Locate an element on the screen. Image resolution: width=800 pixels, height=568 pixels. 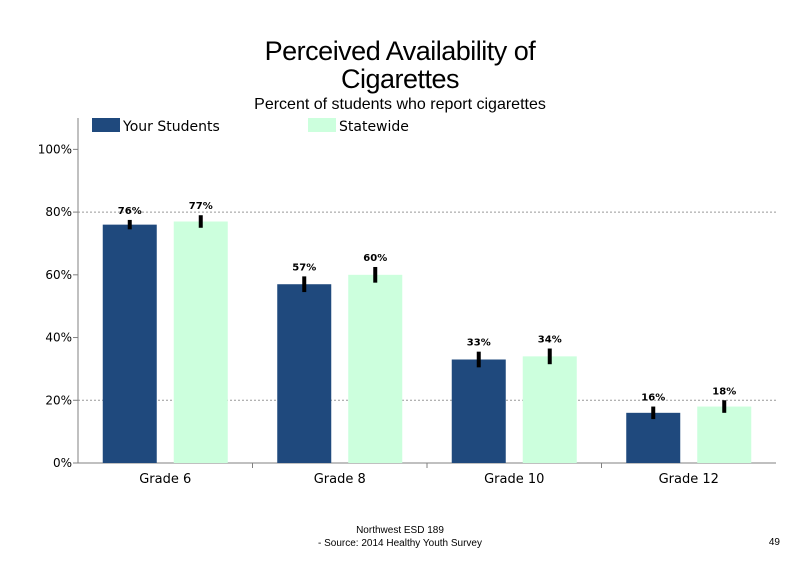
page-number: 49 is located at coordinates (774, 542).